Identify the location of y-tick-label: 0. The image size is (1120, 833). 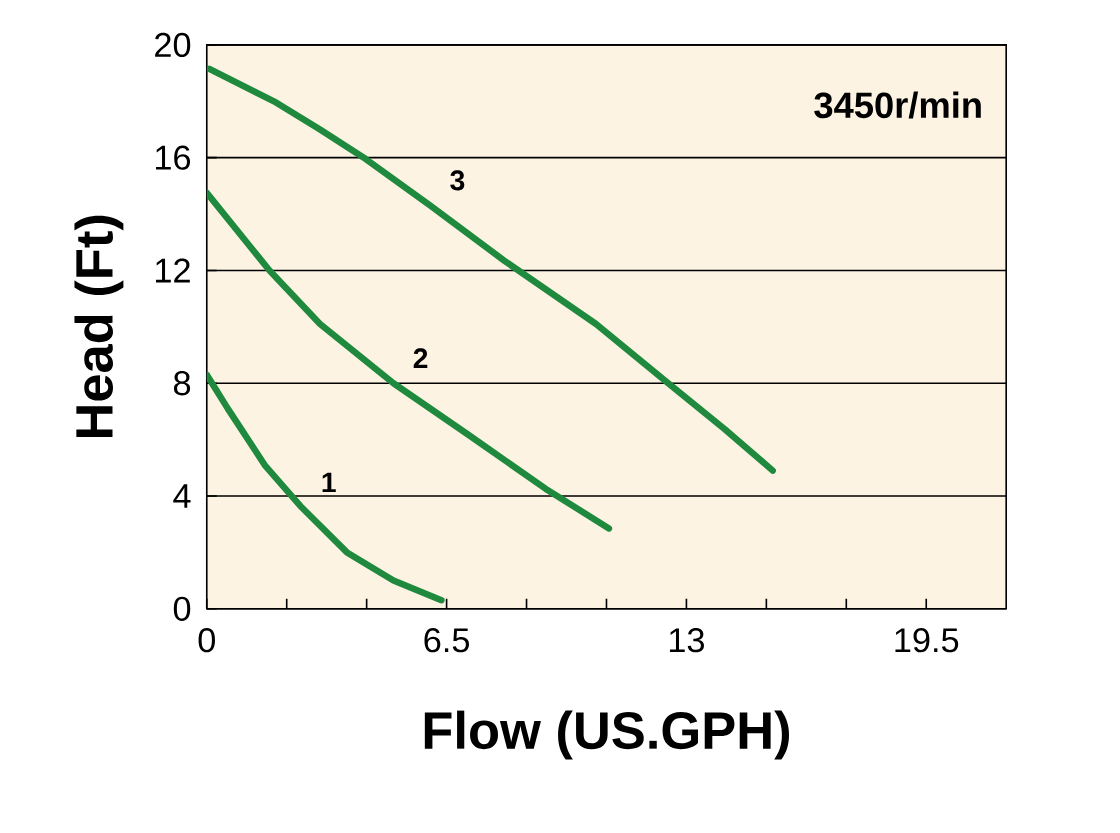
(182, 609).